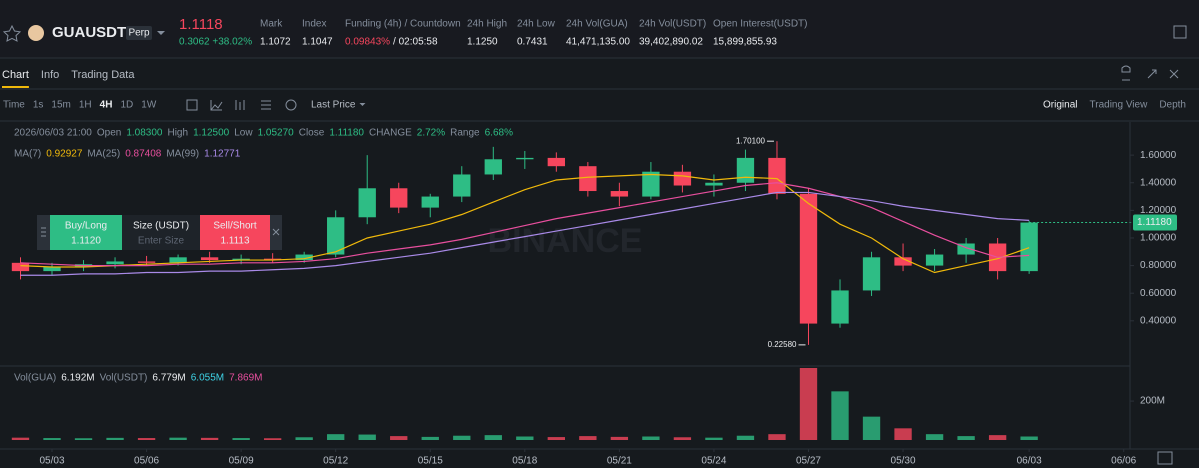 This screenshot has height=468, width=1199. I want to click on info-value: 1.05270, so click(276, 133).